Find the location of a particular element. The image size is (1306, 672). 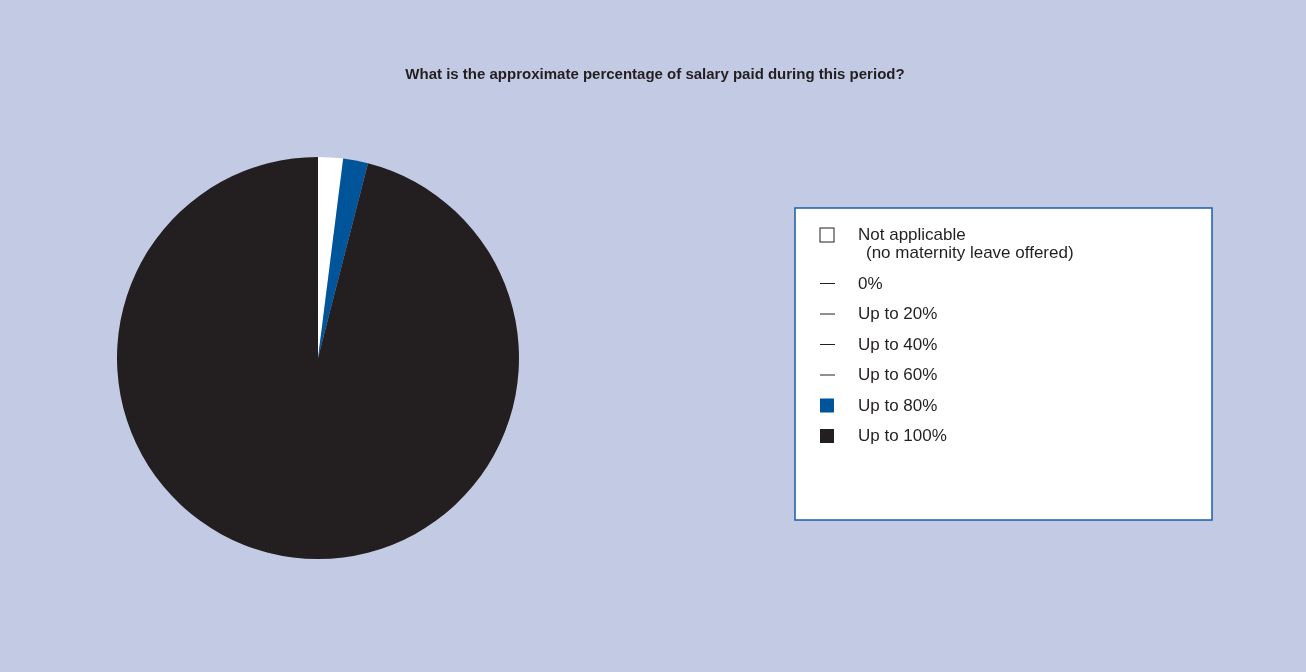

legend-label: Up to 60% is located at coordinates (898, 374).